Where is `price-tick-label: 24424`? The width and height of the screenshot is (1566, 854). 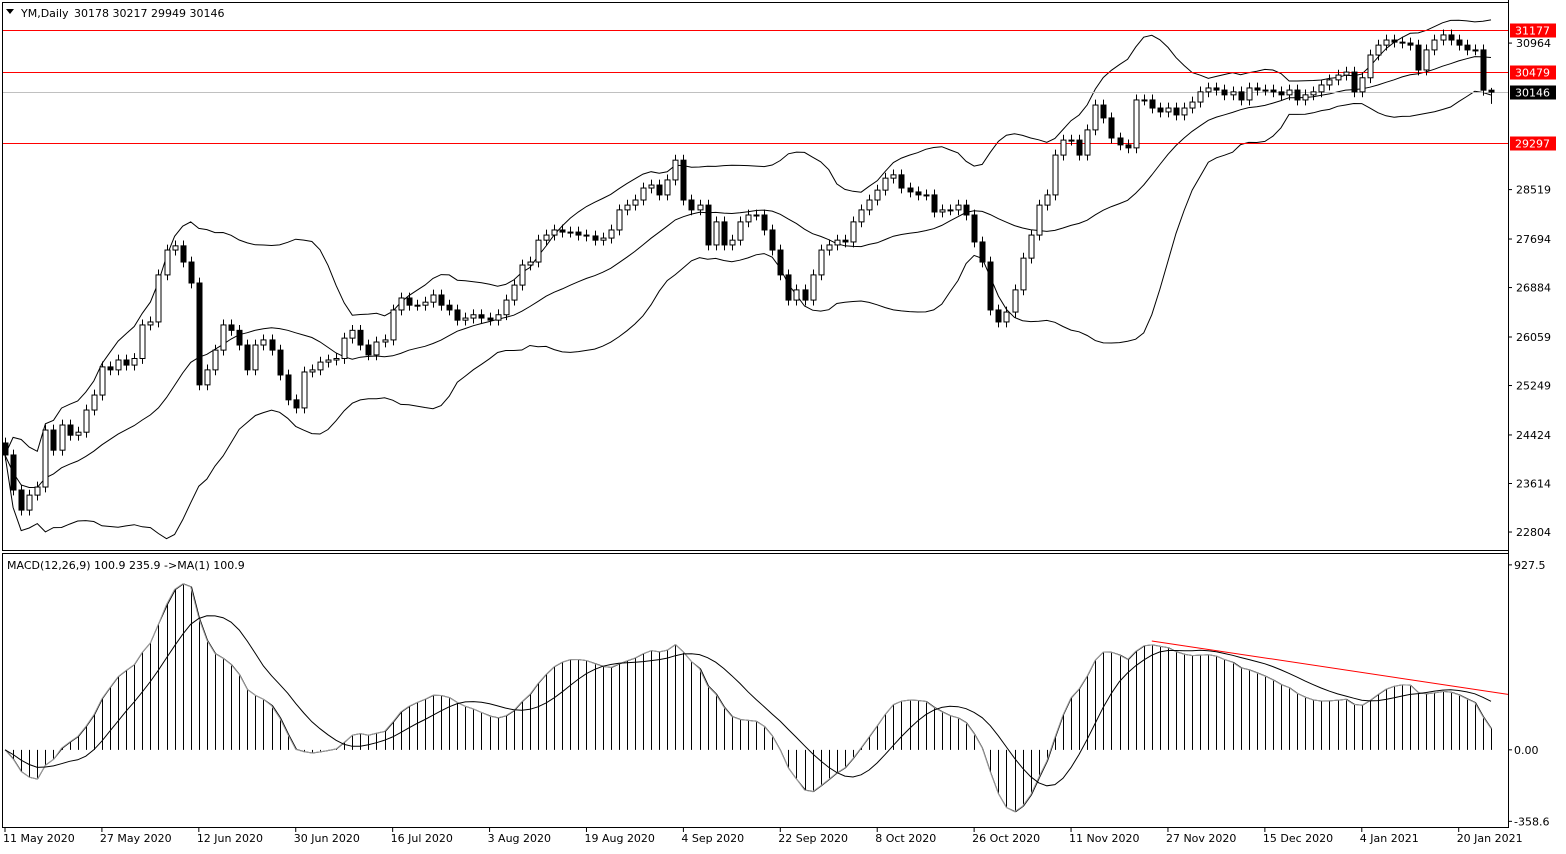 price-tick-label: 24424 is located at coordinates (1533, 435).